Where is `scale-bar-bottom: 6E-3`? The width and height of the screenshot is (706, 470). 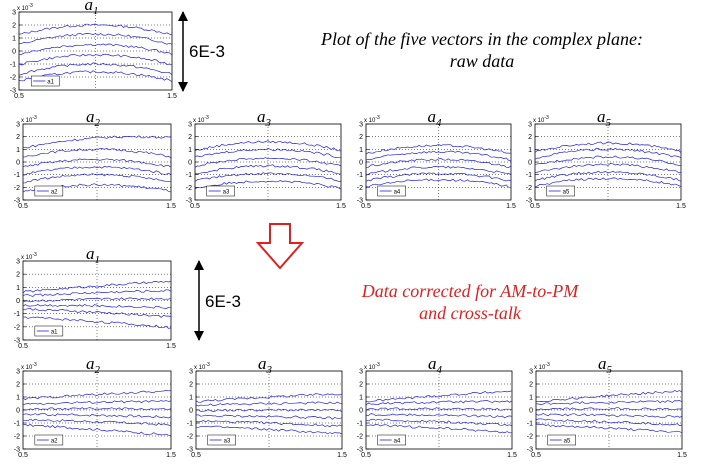 scale-bar-bottom: 6E-3 is located at coordinates (217, 300).